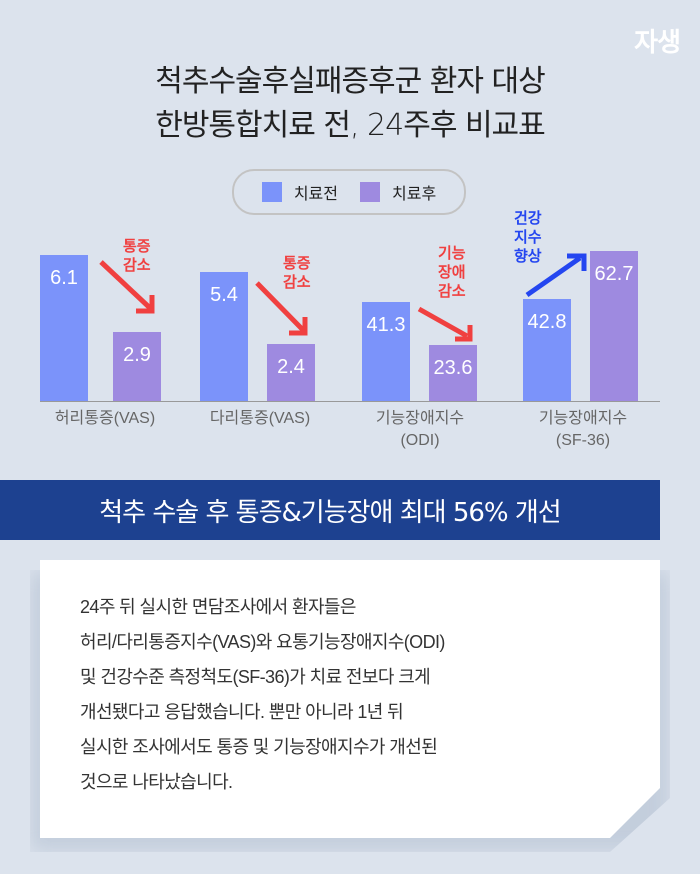 The image size is (700, 874). I want to click on annotation-pain-decrease-1: 통증 감소, so click(137, 256).